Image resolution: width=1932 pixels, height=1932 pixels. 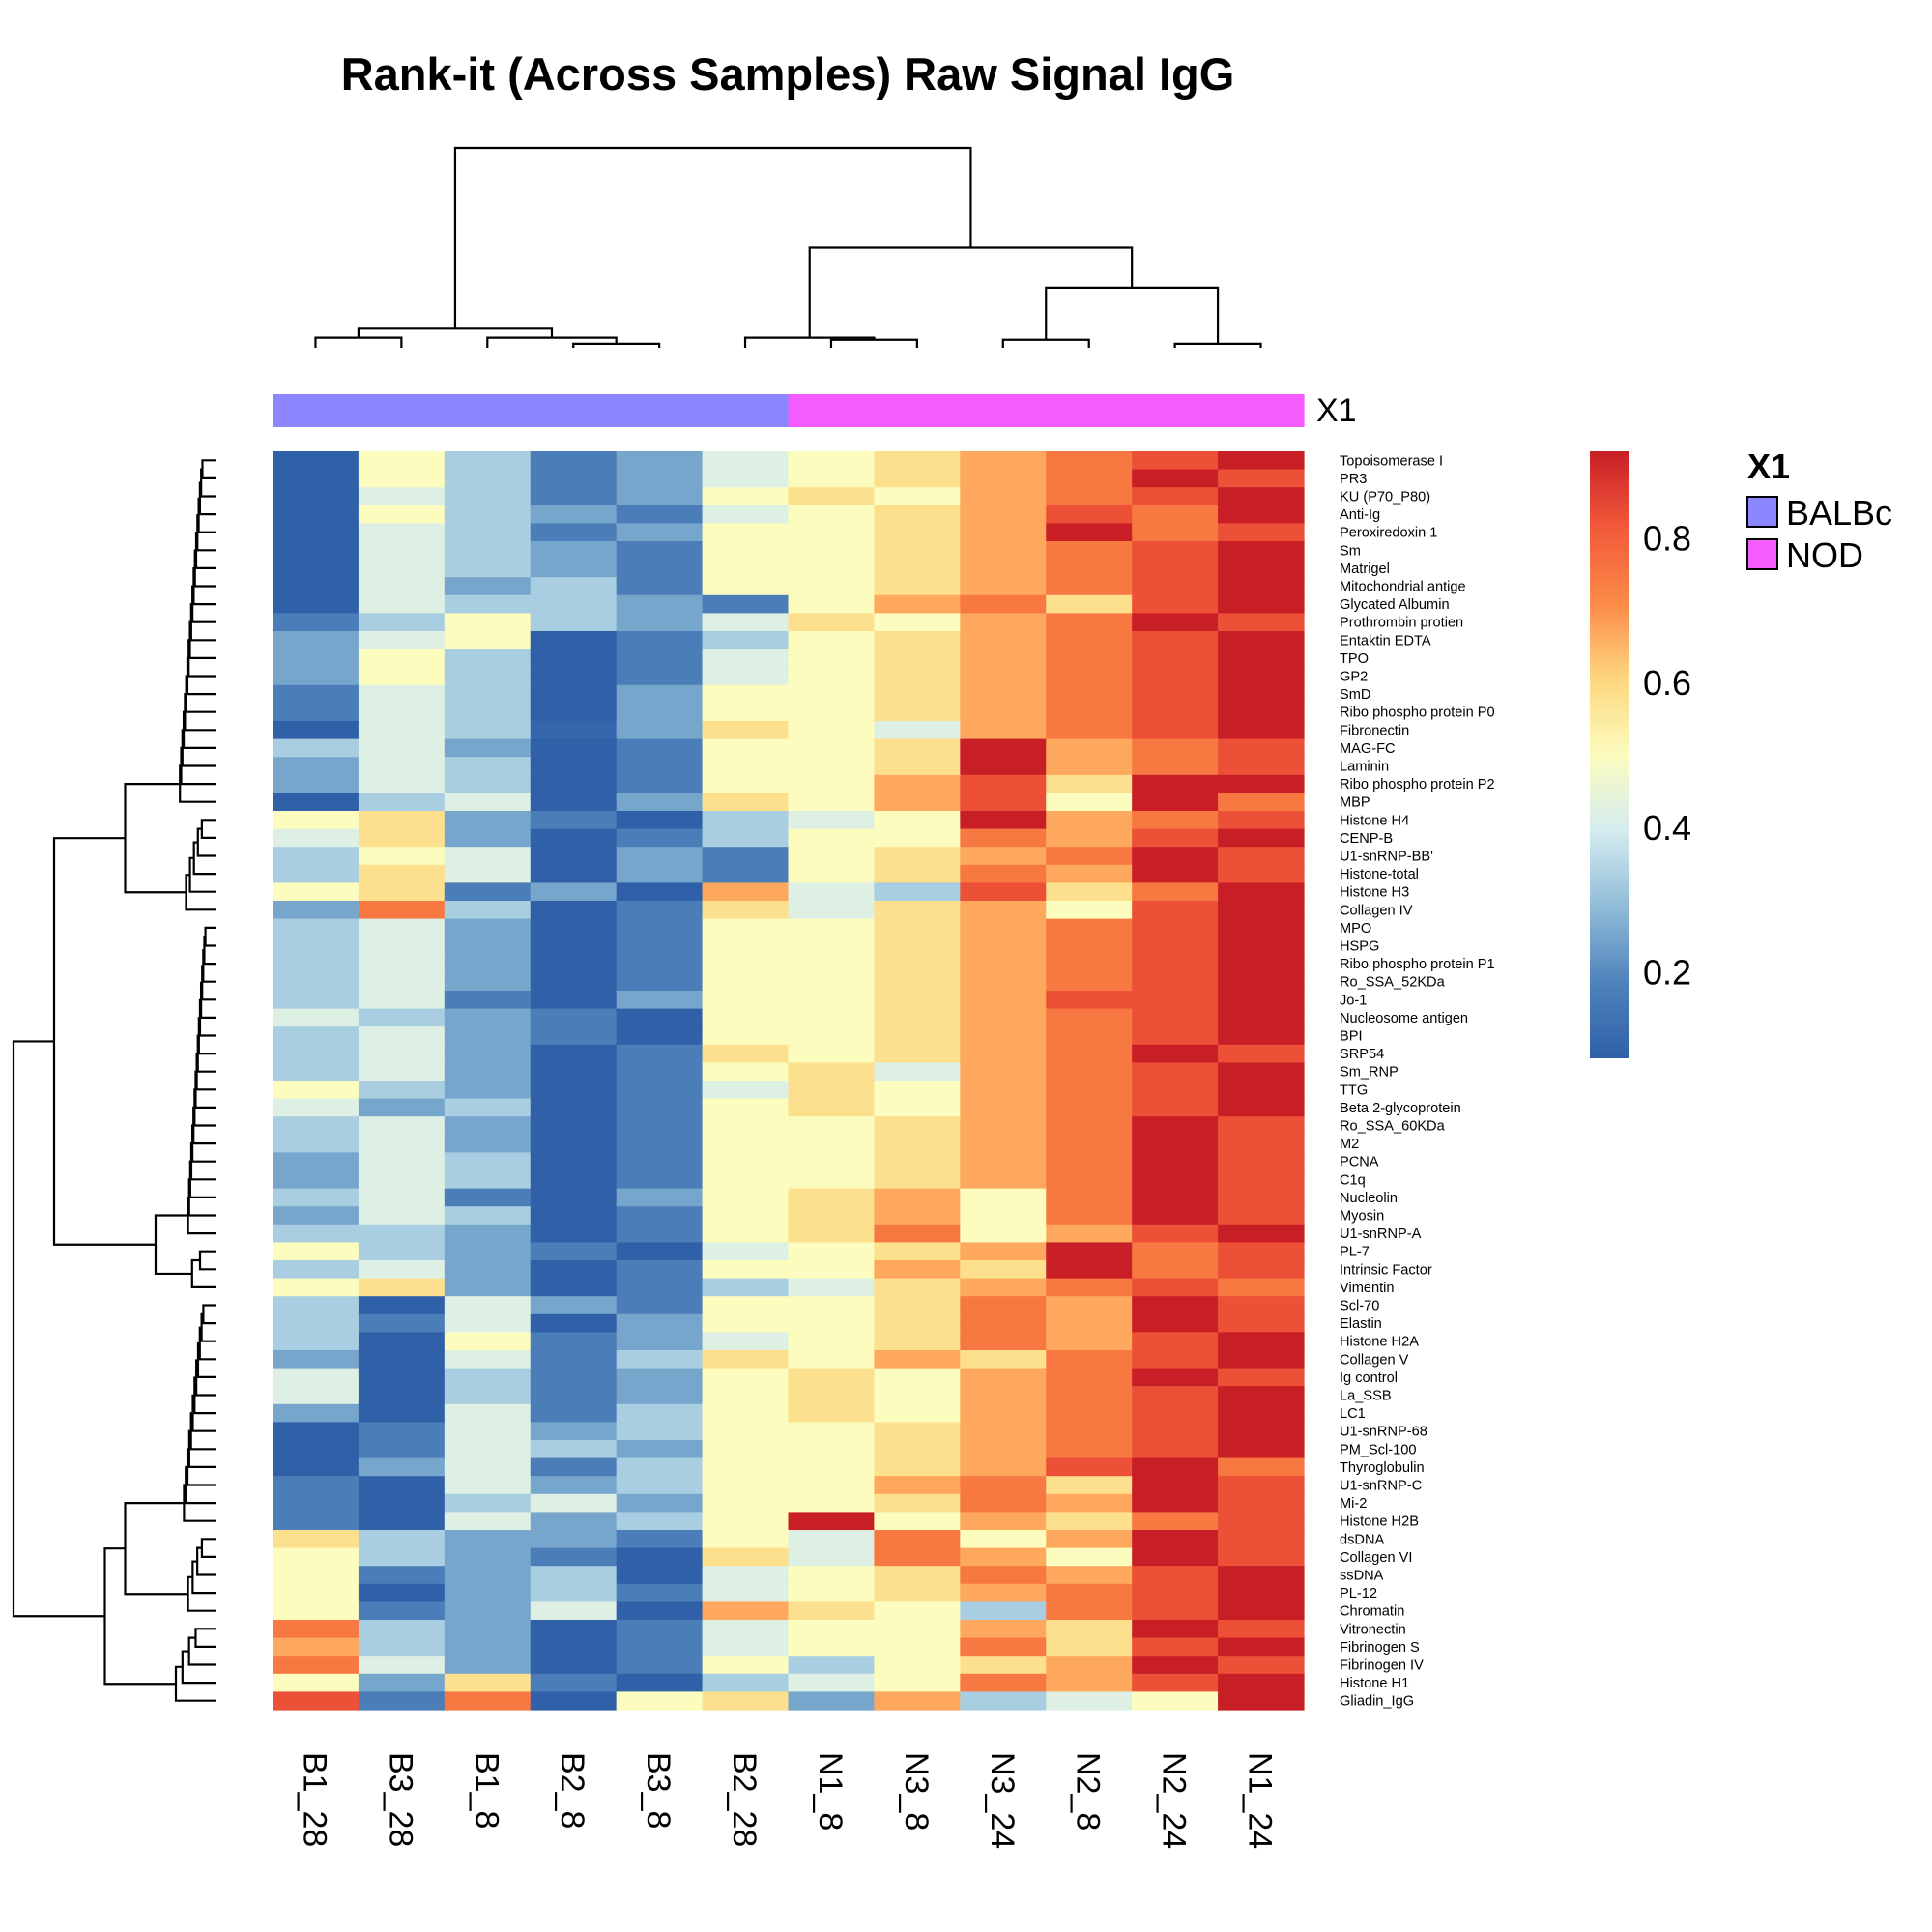 What do you see at coordinates (788, 247) in the screenshot?
I see `column-dendrogram` at bounding box center [788, 247].